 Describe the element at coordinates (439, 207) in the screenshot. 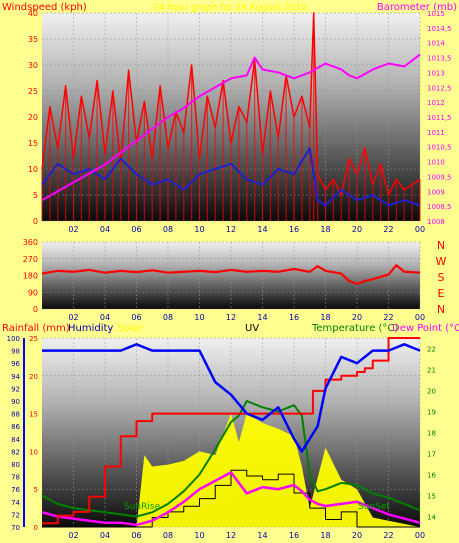

I see `y-tick-label: 1008,5` at that location.